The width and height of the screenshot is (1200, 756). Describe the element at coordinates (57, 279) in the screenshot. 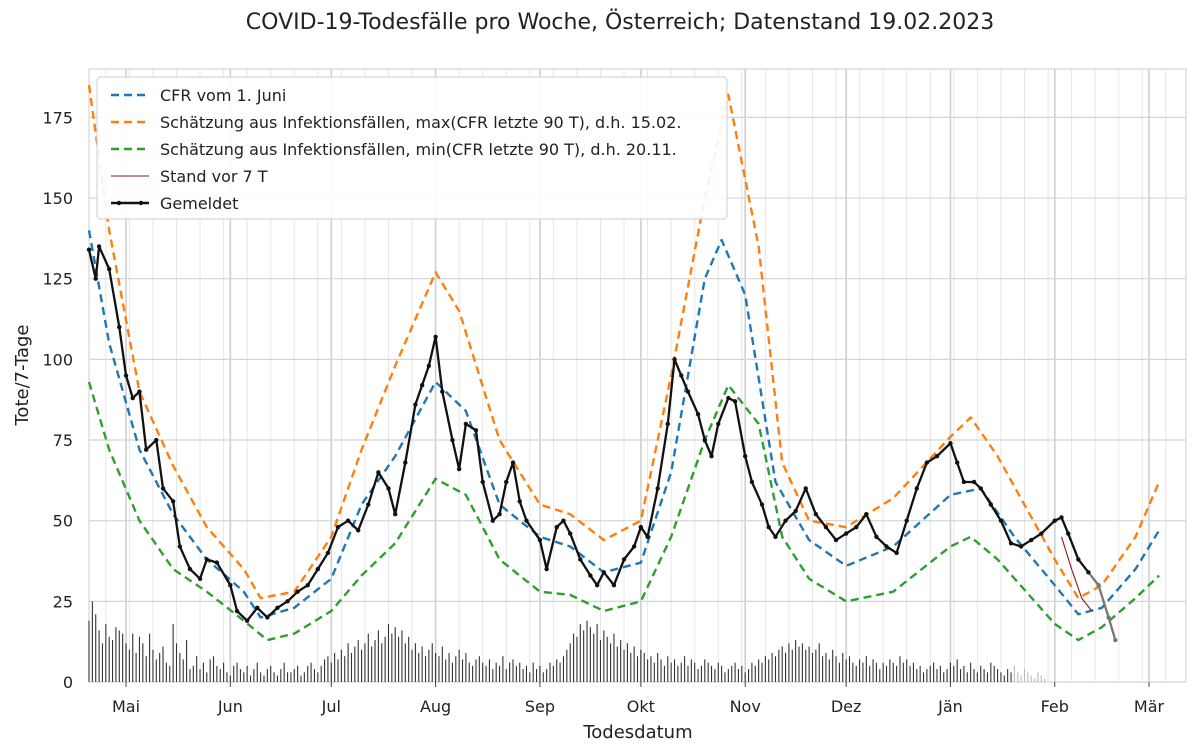

I see `y-tick-label: 125` at that location.